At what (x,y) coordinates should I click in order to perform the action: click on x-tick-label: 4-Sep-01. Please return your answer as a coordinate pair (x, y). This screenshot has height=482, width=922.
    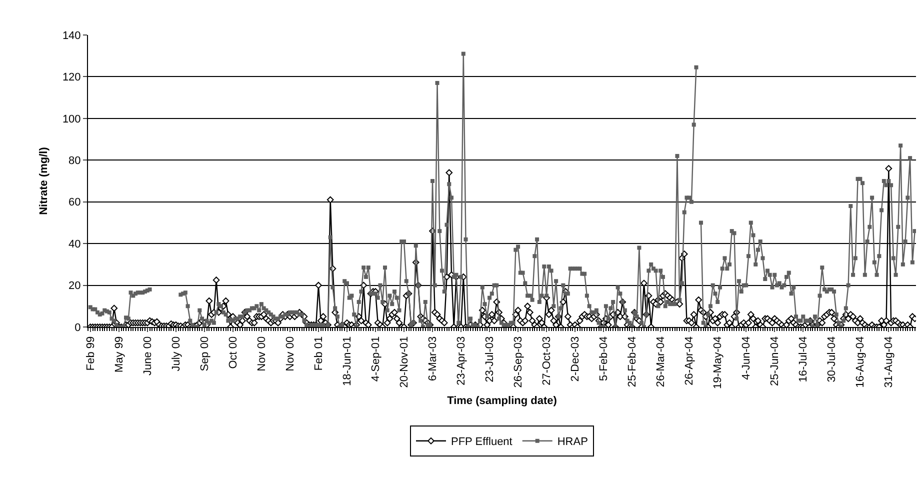
    Looking at the image, I should click on (376, 359).